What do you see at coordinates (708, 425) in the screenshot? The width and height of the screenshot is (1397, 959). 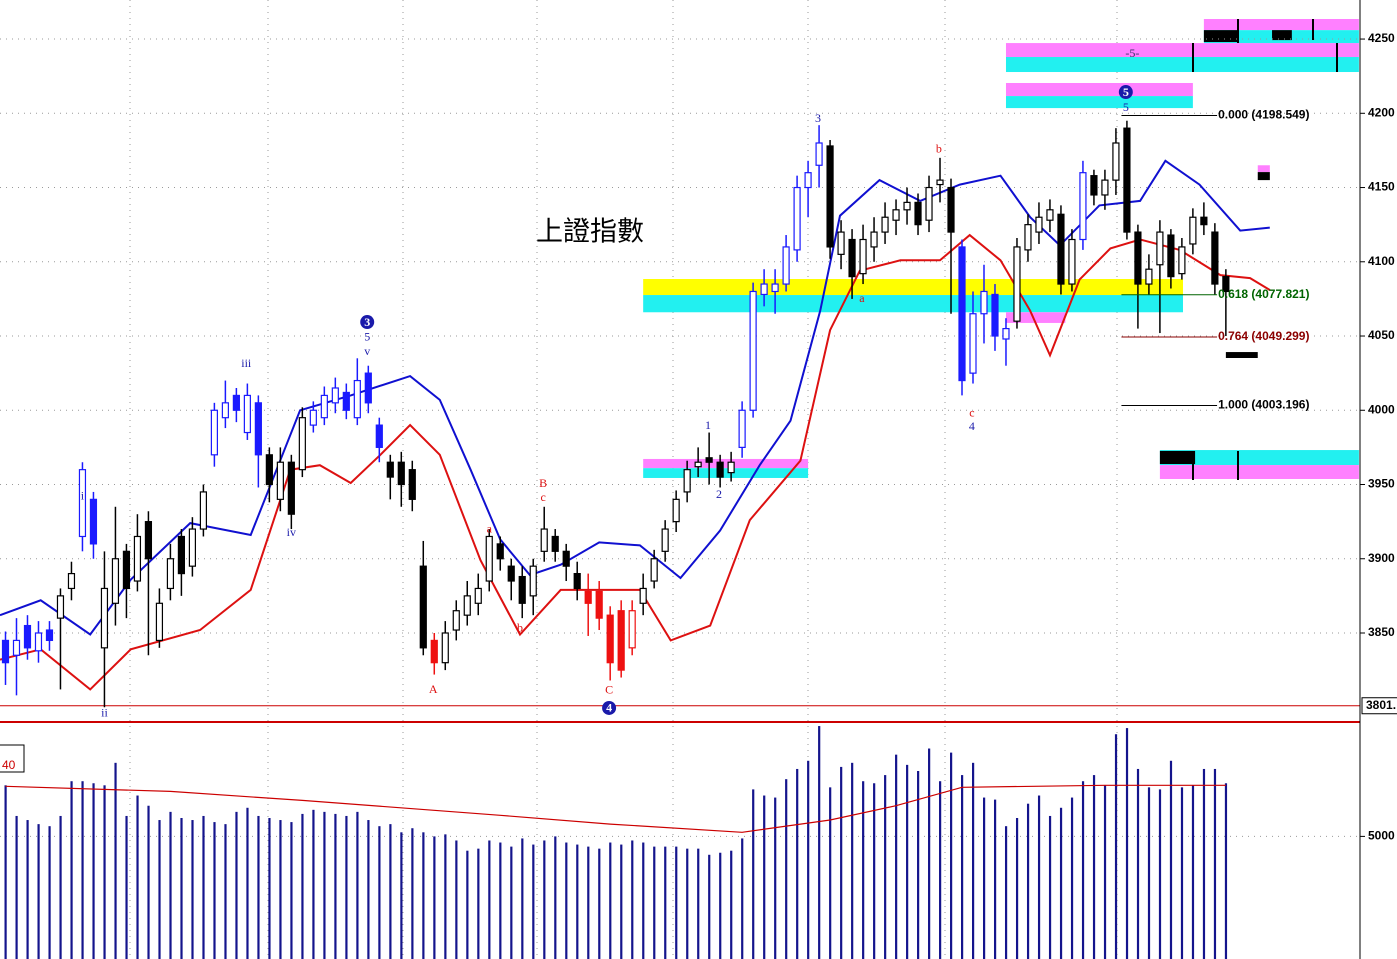 I see `wave-label: 1` at bounding box center [708, 425].